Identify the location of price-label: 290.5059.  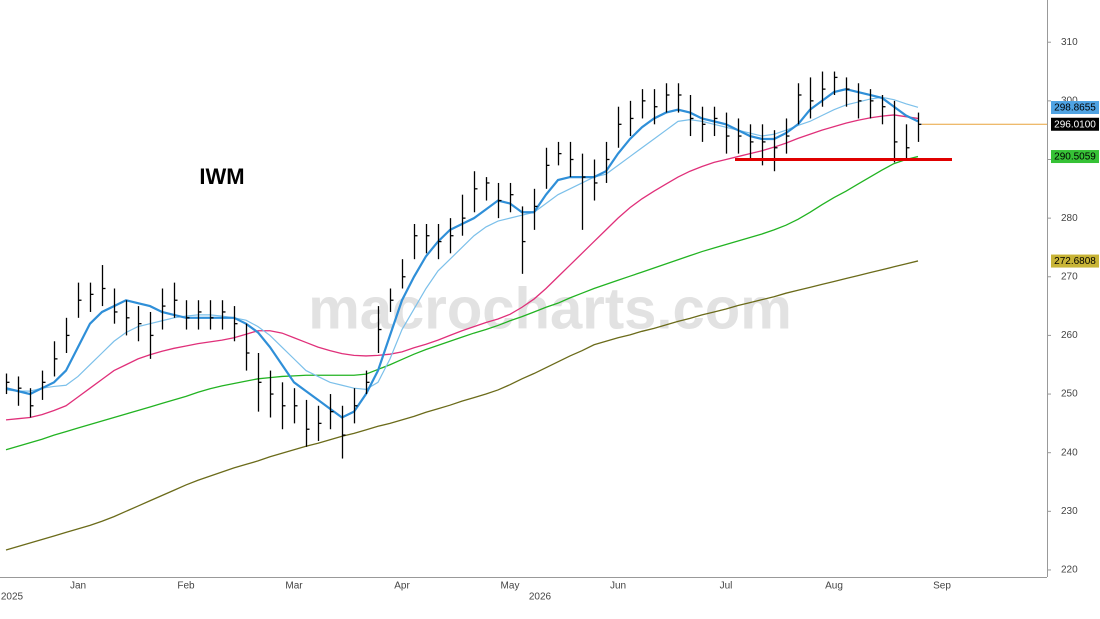
(1075, 157).